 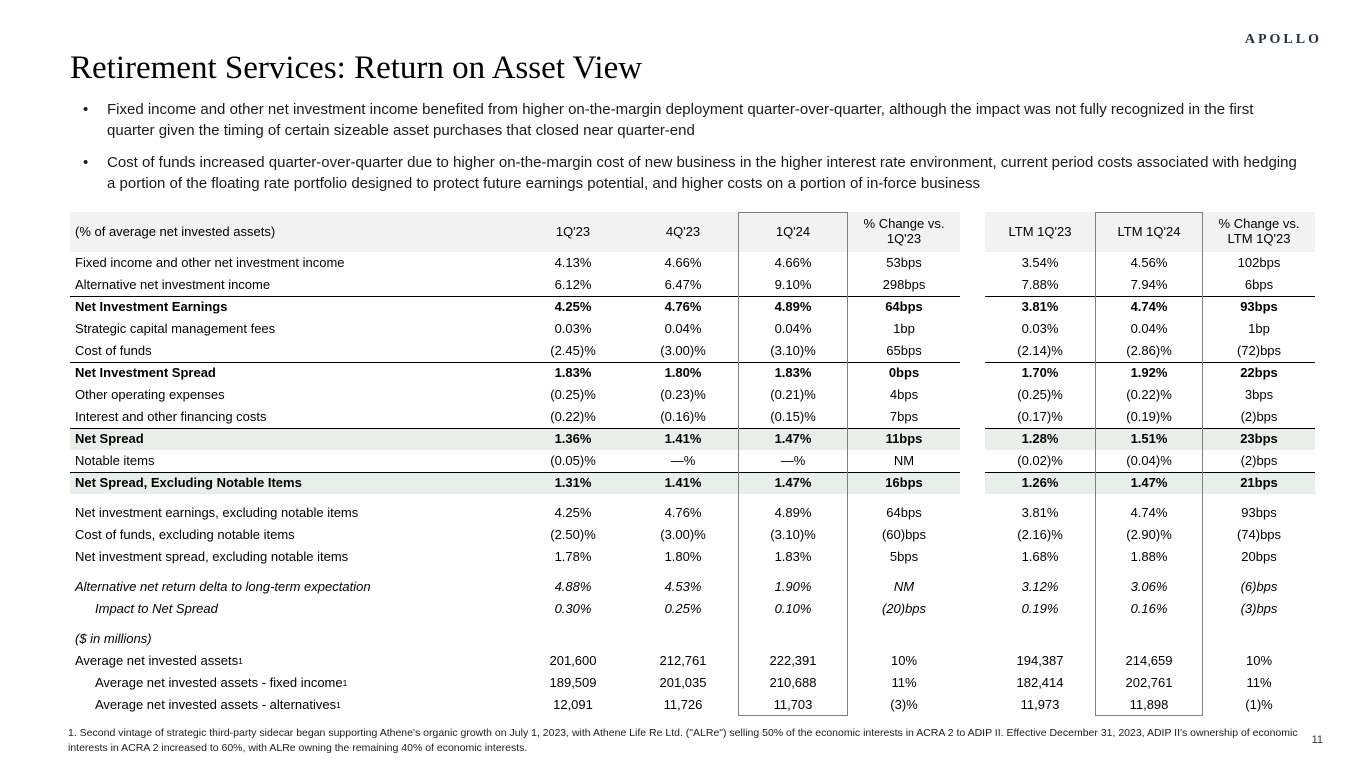 What do you see at coordinates (1149, 556) in the screenshot?
I see `value-cell: 1.88%` at bounding box center [1149, 556].